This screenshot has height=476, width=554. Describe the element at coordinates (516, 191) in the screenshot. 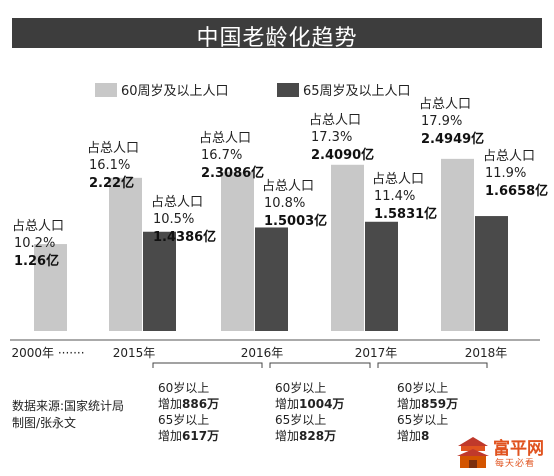

I see `data-label-value-65-4: 1.6658亿` at that location.